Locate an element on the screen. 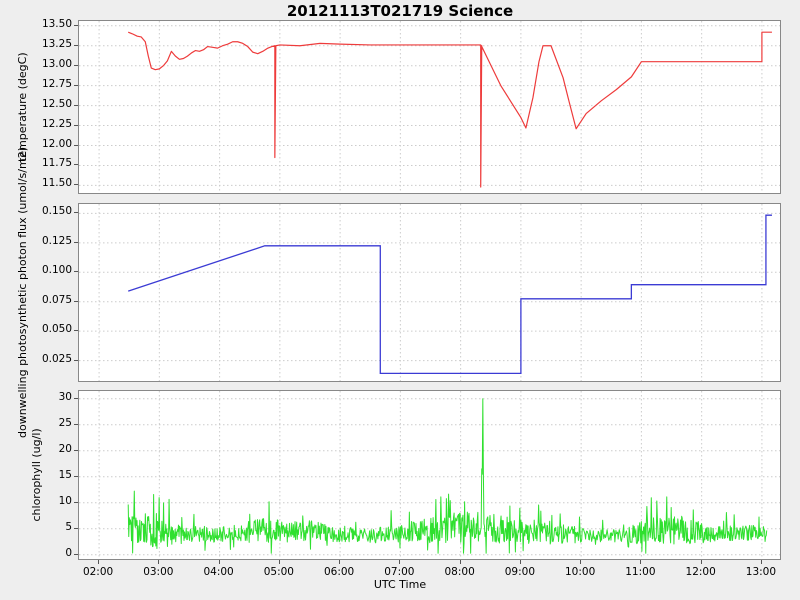 The height and width of the screenshot is (600, 800). x-tick-label: 08:00 is located at coordinates (459, 572).